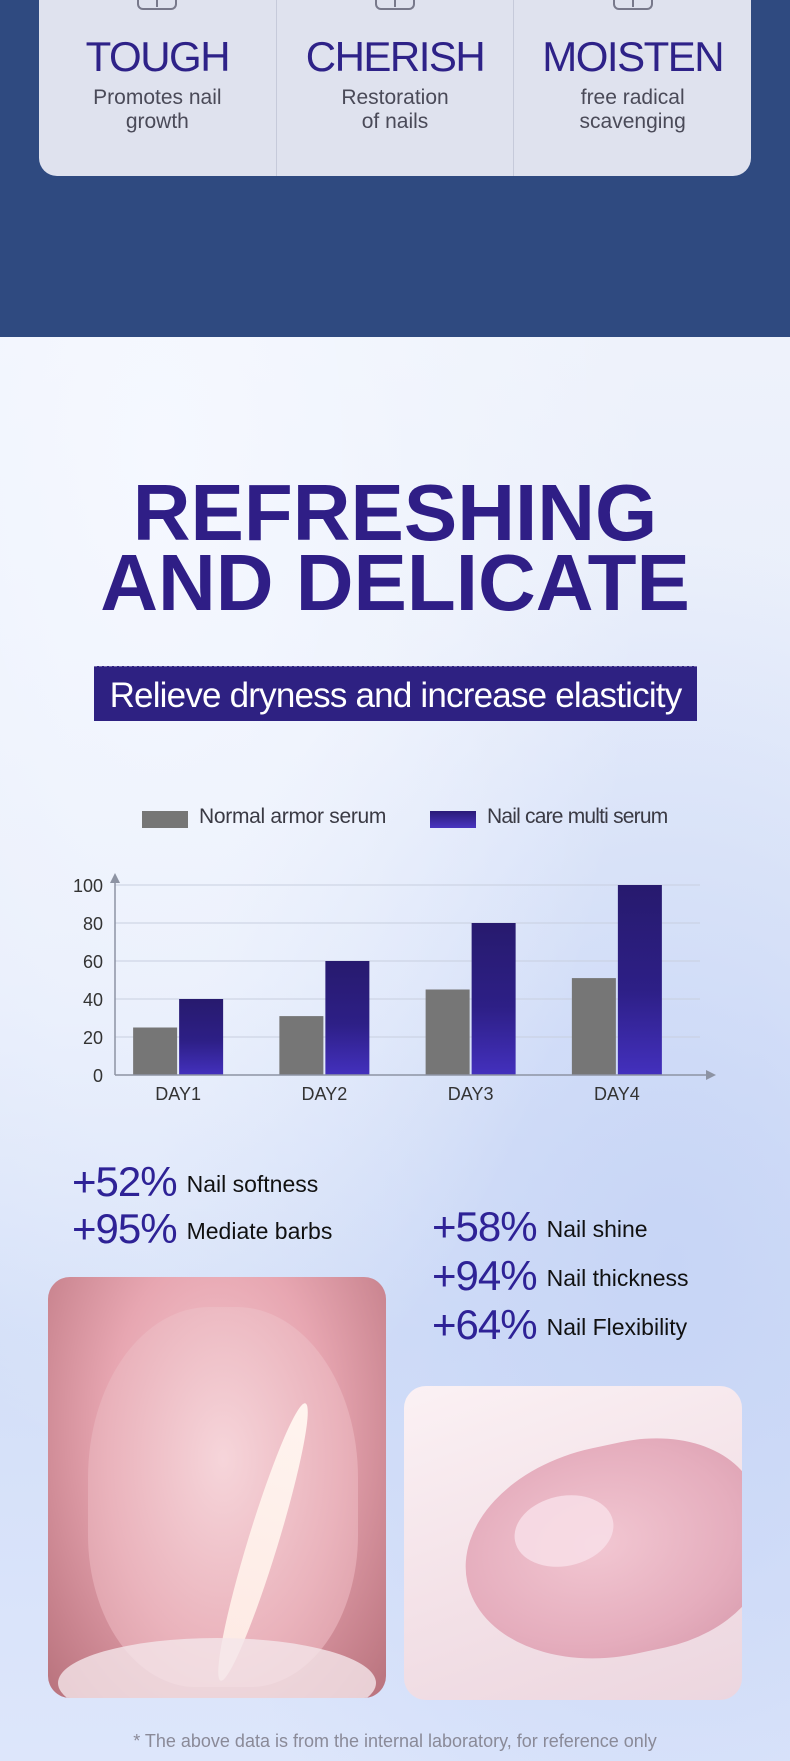 Image resolution: width=790 pixels, height=1761 pixels. Describe the element at coordinates (259, 1231) in the screenshot. I see `stat-label: Mediate barbs` at that location.